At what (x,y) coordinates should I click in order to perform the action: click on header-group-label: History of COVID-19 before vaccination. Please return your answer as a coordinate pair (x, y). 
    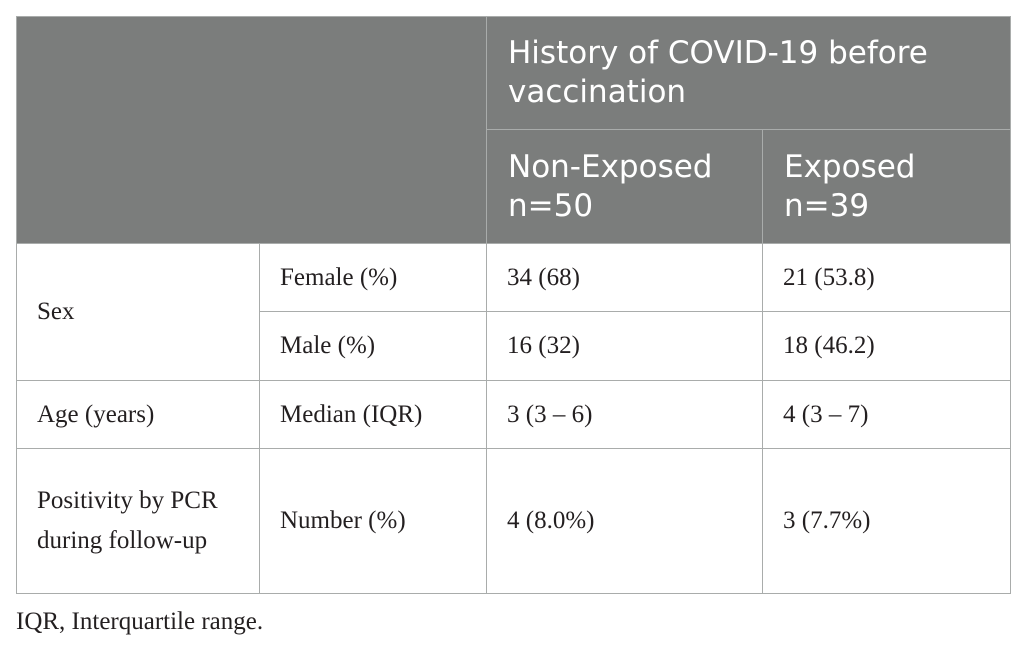
    Looking at the image, I should click on (748, 73).